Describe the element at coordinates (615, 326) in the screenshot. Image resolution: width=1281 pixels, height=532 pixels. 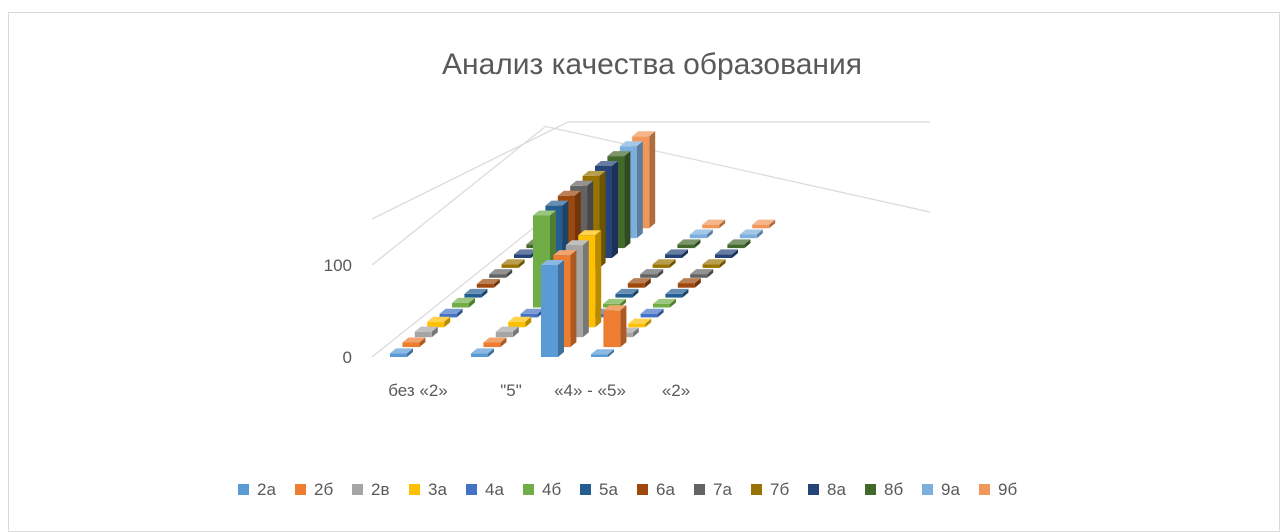
I see `bar-2б-3` at that location.